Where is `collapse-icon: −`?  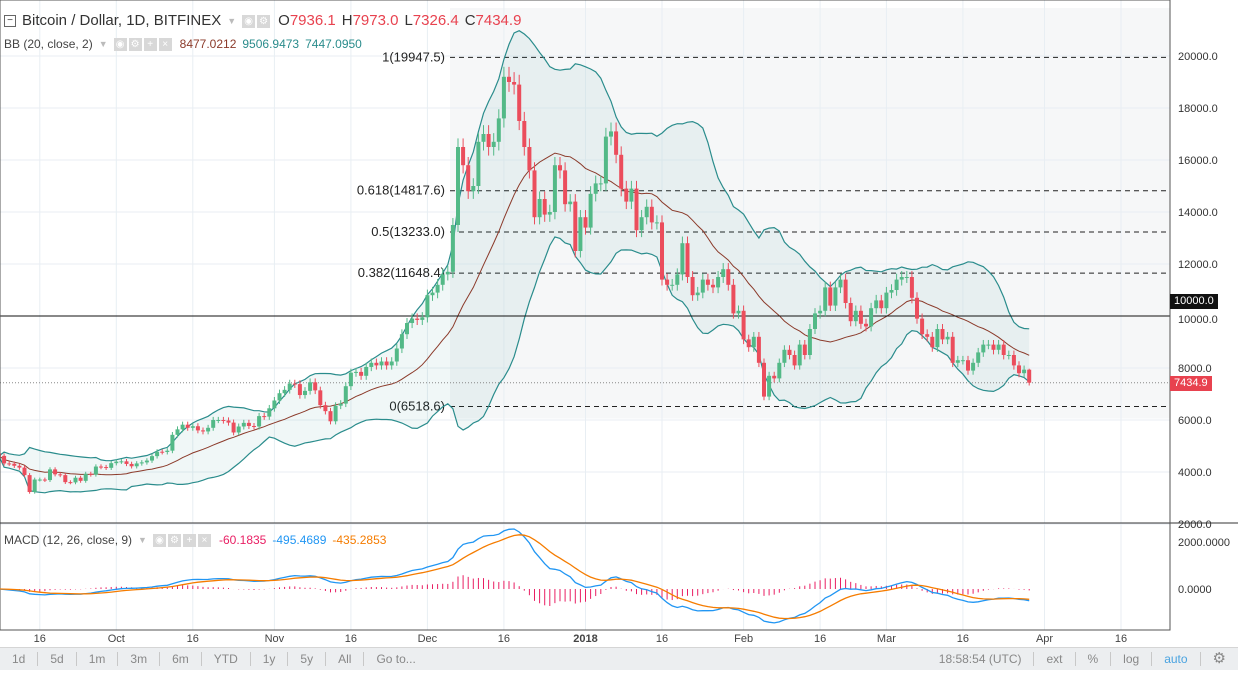
collapse-icon: − is located at coordinates (10, 20).